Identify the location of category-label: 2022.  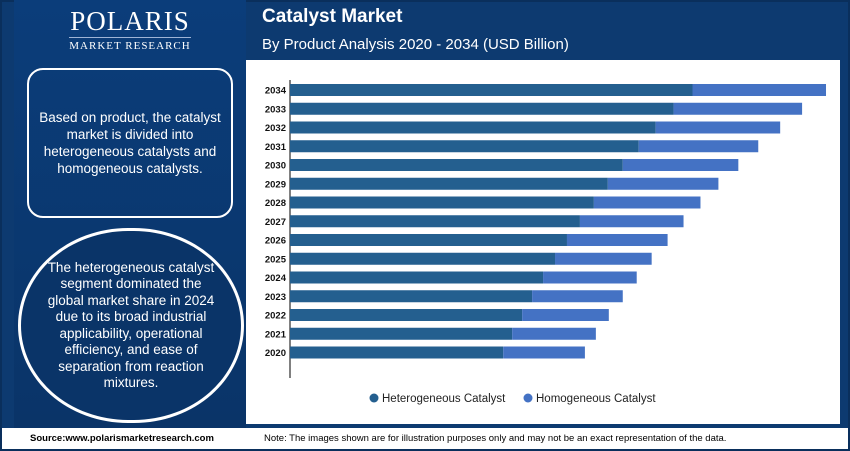
(275, 316).